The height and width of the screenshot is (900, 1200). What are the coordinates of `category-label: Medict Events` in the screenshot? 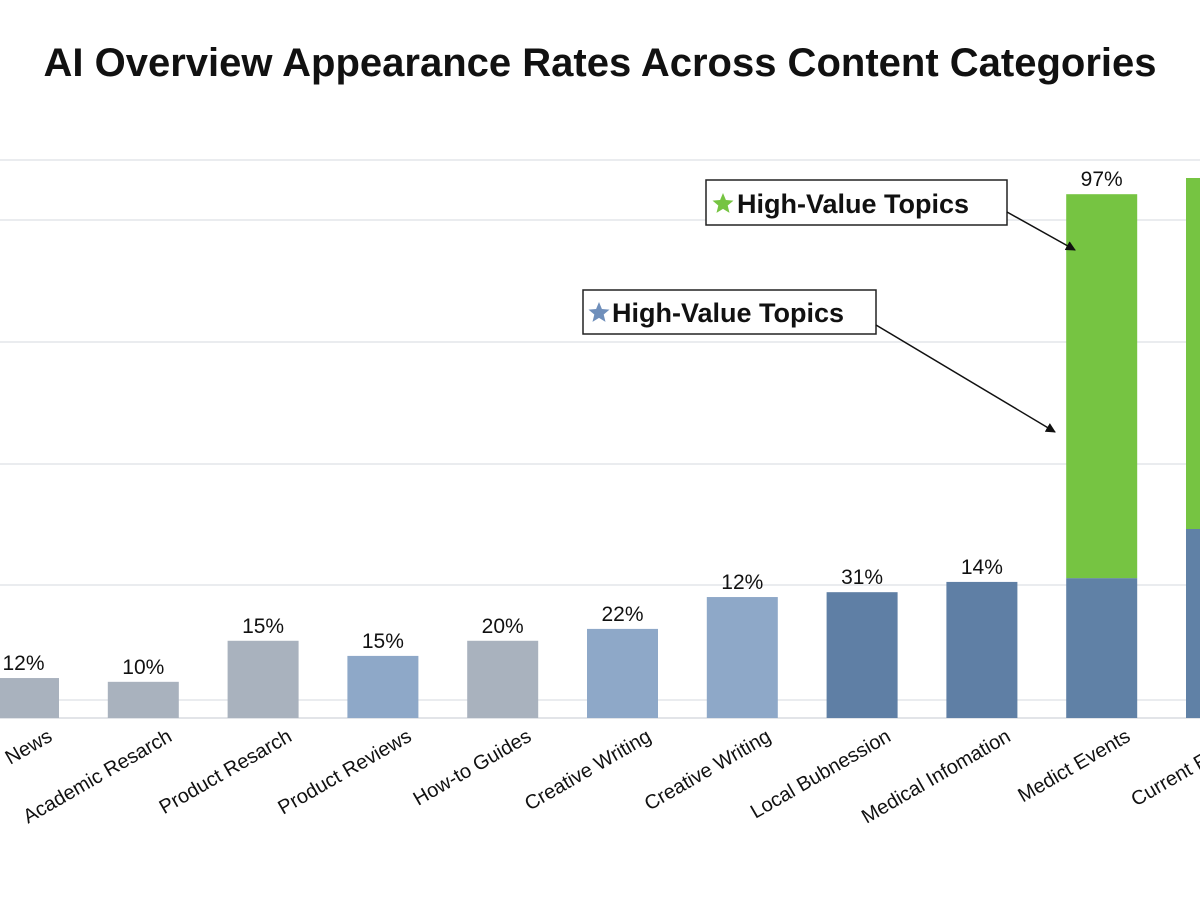 It's located at (1074, 766).